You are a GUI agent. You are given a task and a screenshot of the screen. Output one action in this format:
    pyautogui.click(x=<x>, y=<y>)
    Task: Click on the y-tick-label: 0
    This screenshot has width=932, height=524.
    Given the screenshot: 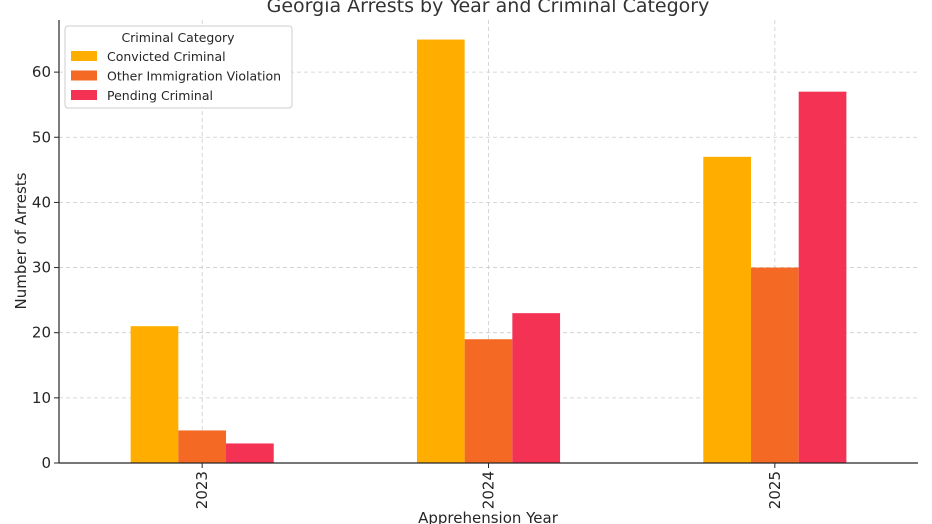 What is the action you would take?
    pyautogui.click(x=46, y=463)
    